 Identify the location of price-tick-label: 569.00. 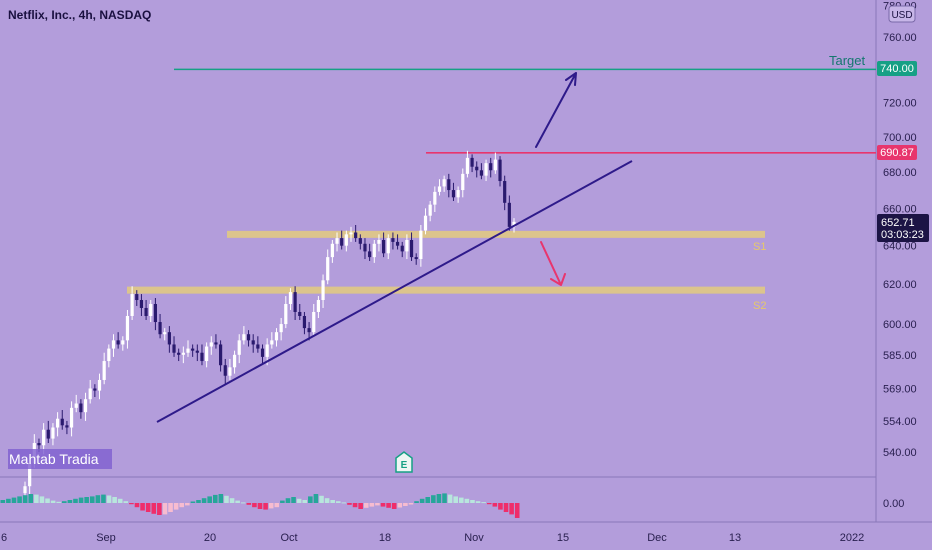
(900, 389).